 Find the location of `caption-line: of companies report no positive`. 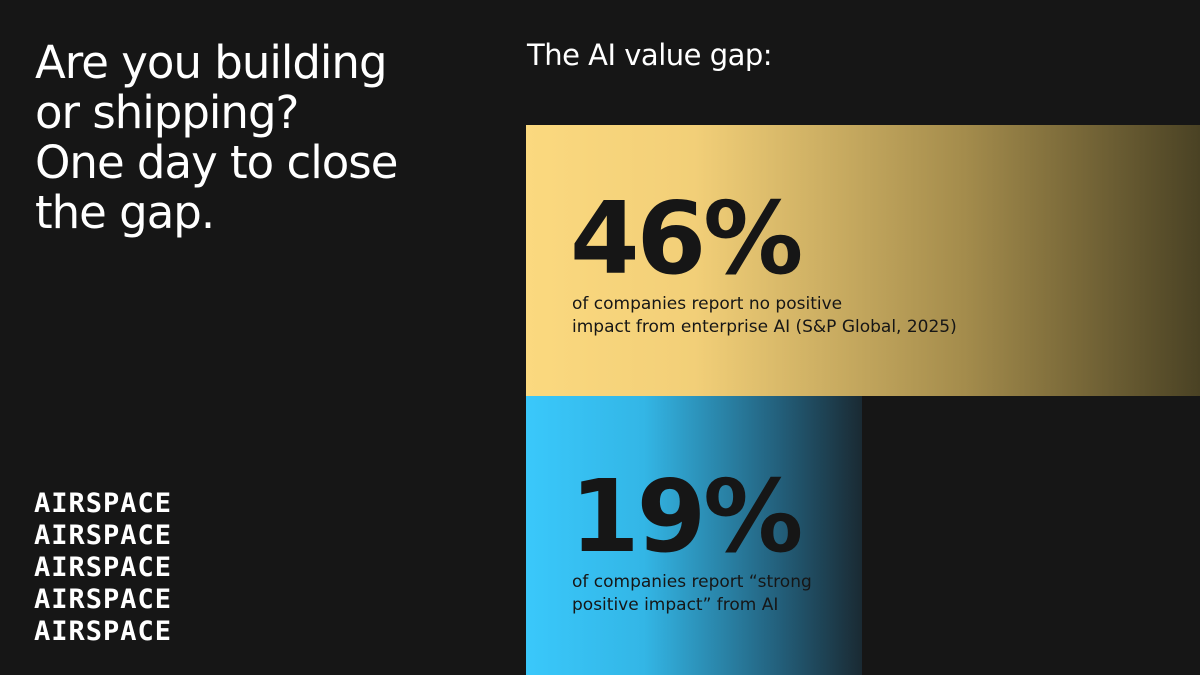

caption-line: of companies report no positive is located at coordinates (707, 304).